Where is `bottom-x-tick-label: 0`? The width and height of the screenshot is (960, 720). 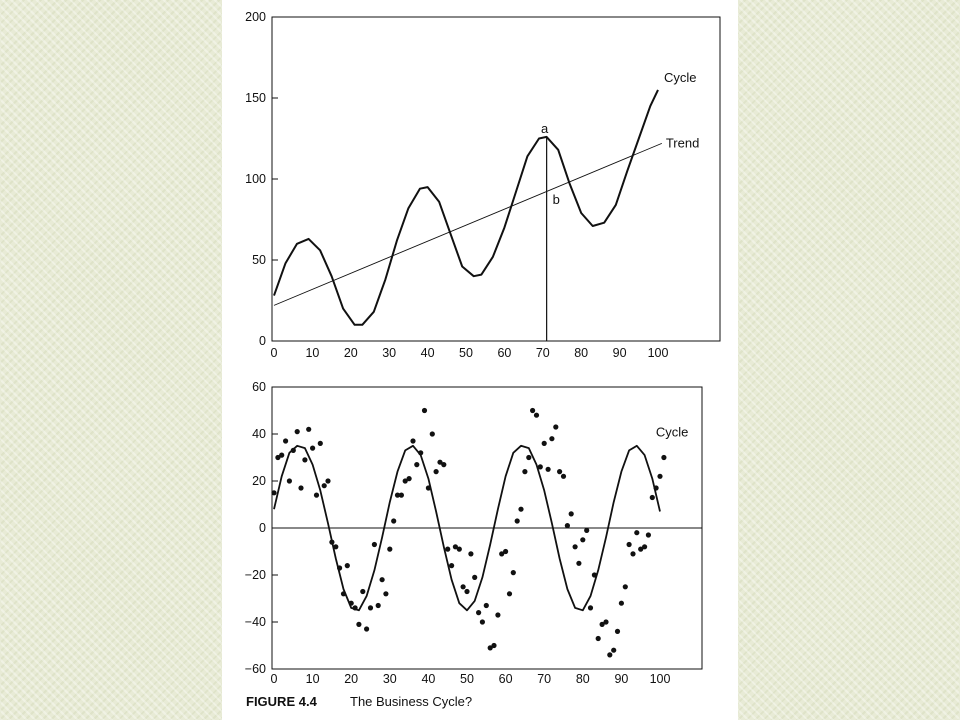 bottom-x-tick-label: 0 is located at coordinates (274, 679).